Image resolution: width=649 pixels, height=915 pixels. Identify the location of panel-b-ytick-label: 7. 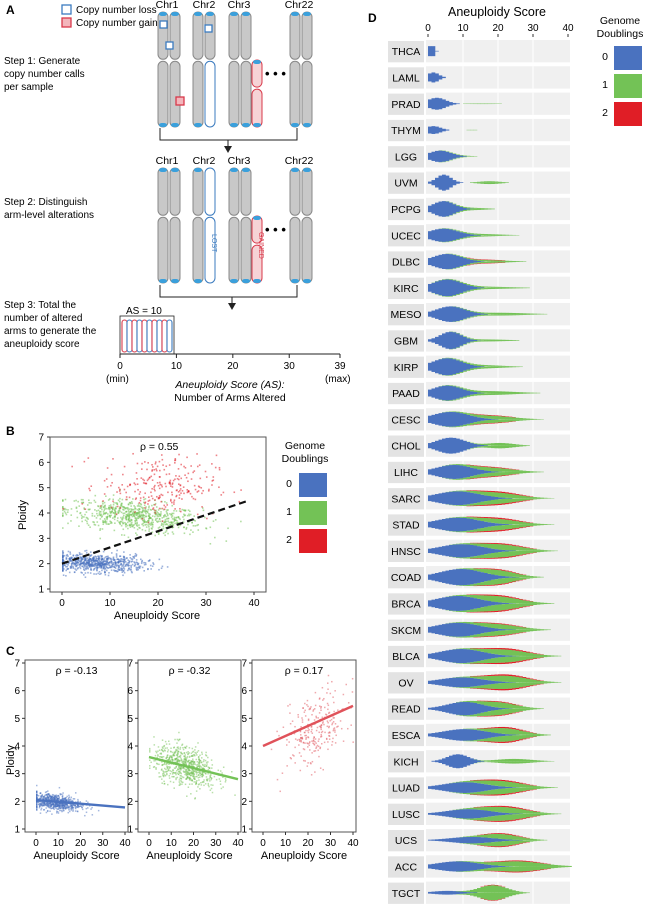
(41, 438).